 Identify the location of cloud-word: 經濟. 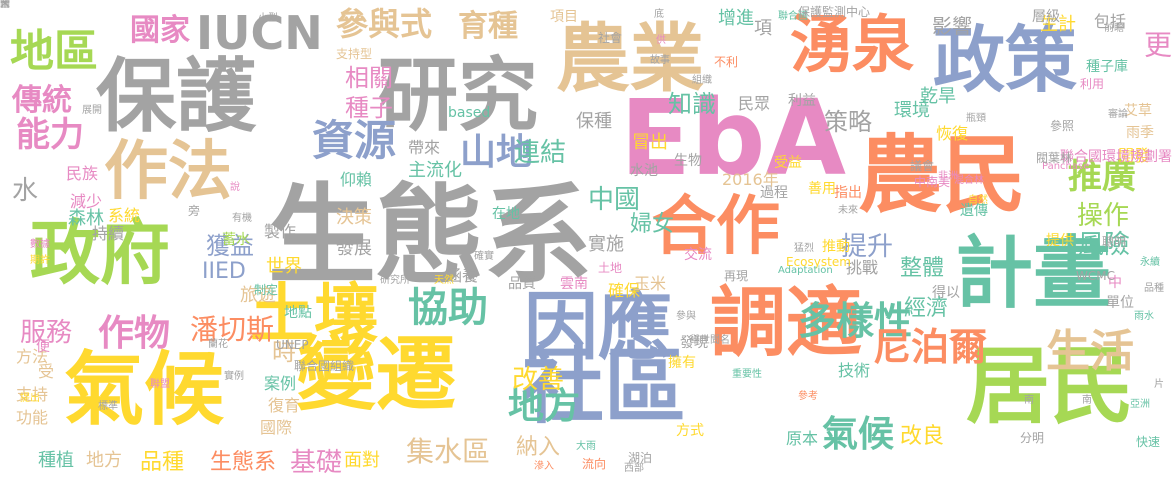
(926, 309).